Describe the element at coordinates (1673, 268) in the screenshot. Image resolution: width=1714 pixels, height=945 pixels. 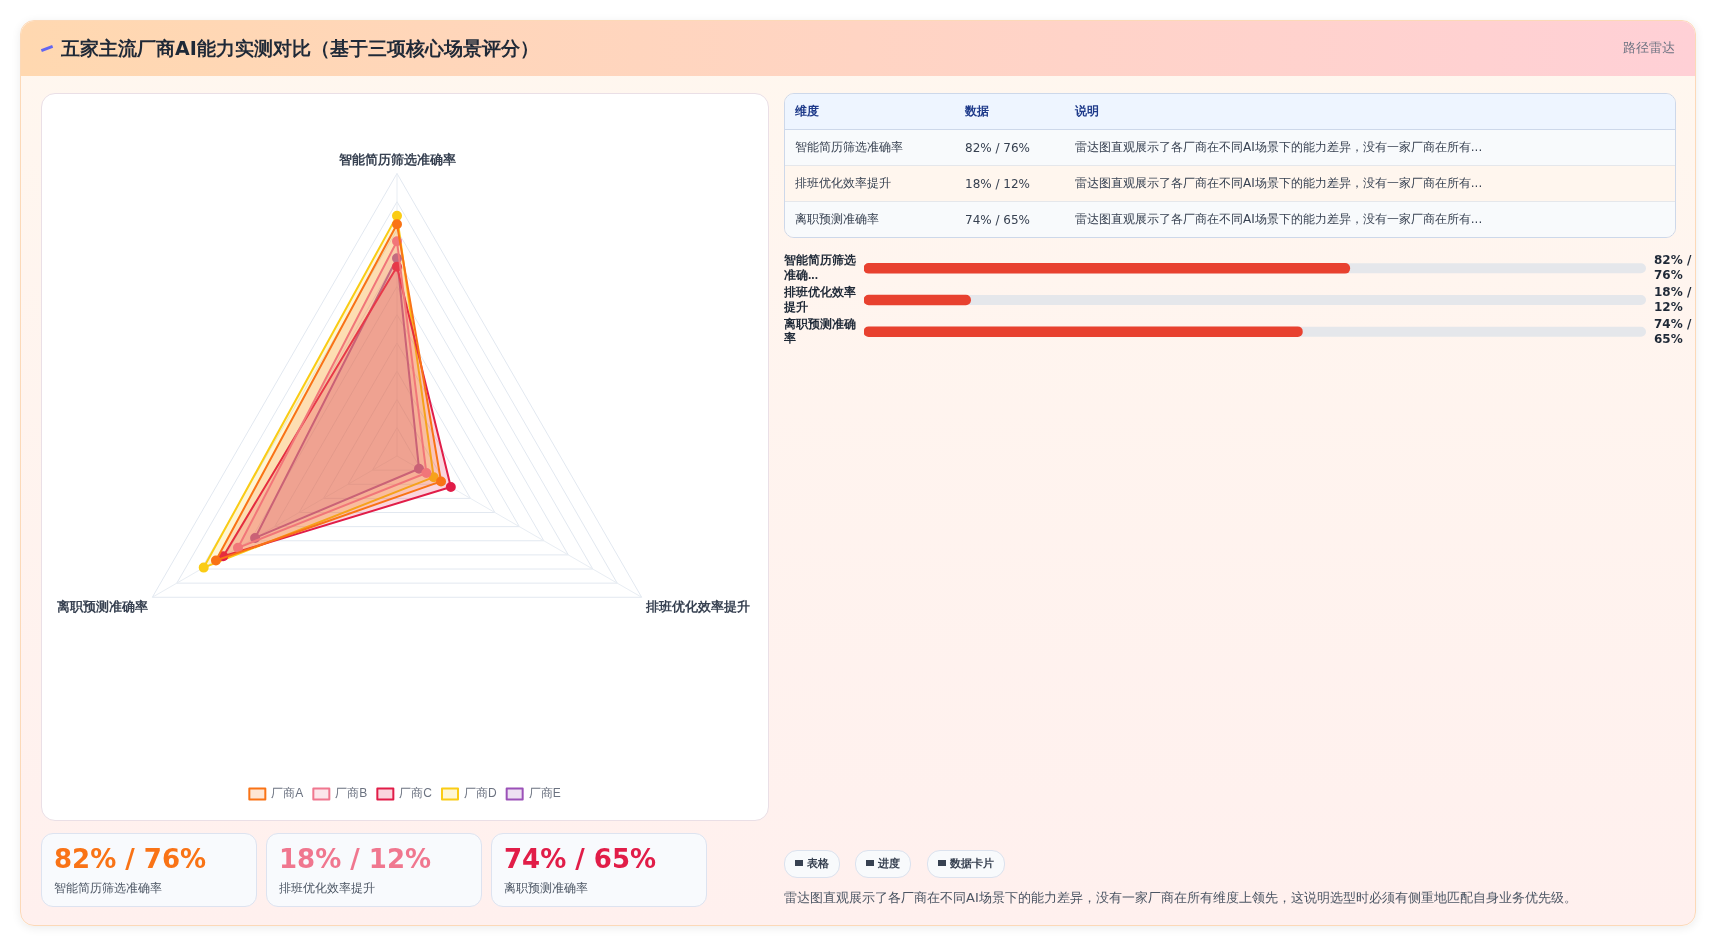
I see `data-label: 82% / 76%` at that location.